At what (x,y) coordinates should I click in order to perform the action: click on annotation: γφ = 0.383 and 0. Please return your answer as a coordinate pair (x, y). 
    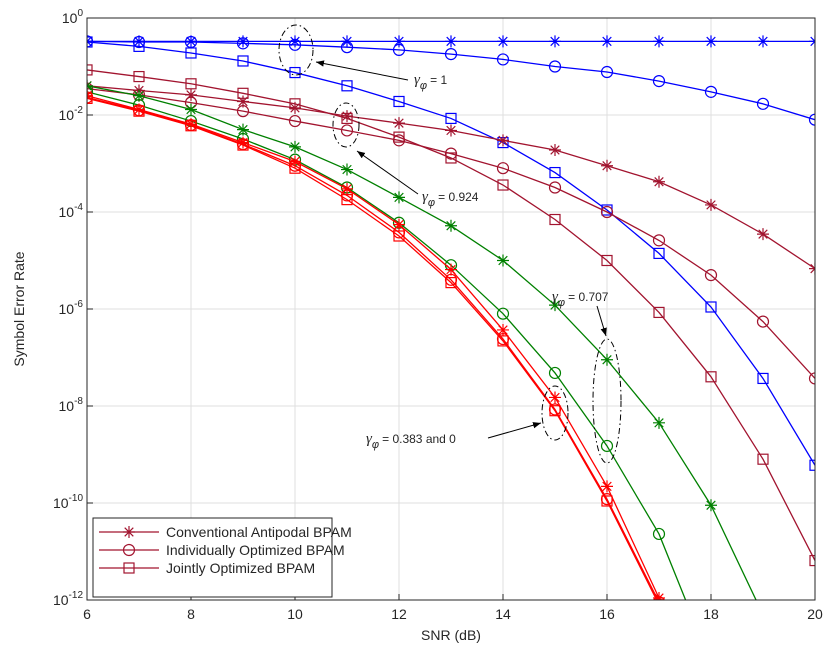
    Looking at the image, I should click on (411, 441).